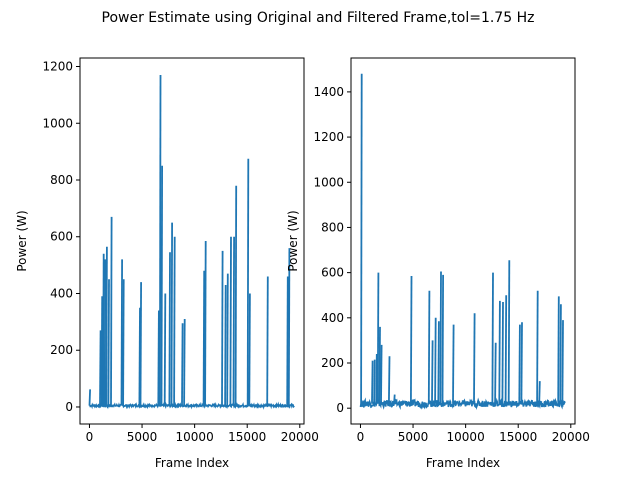  I want to click on left-x-tick-label: 10000, so click(195, 437).